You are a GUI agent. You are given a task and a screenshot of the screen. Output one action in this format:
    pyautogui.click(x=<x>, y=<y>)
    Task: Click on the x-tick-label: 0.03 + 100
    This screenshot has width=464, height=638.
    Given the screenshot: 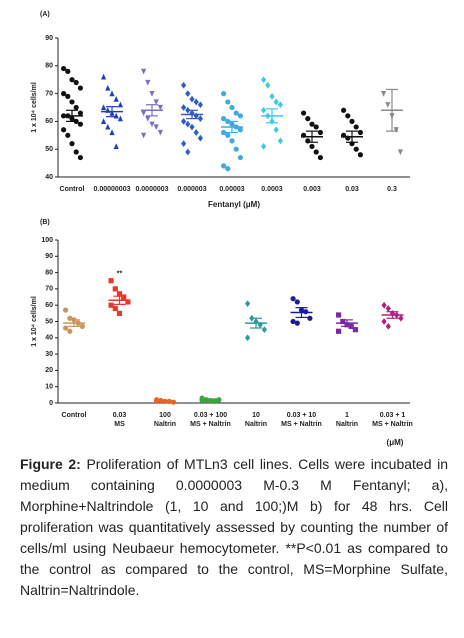 What is the action you would take?
    pyautogui.click(x=210, y=415)
    